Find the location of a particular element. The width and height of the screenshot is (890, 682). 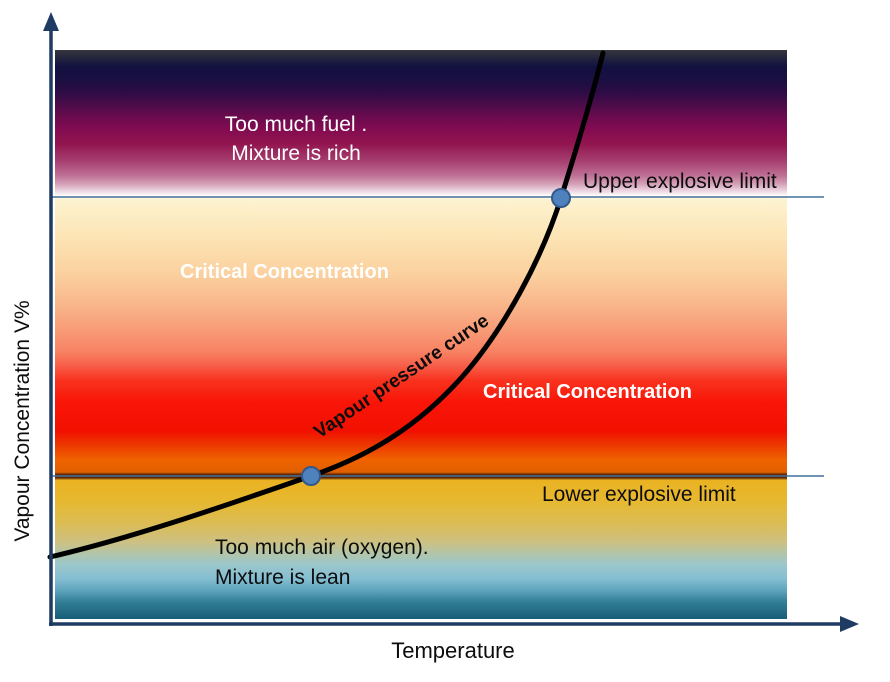

critical-concentration-upper-label: Critical Concentration is located at coordinates (284, 272).